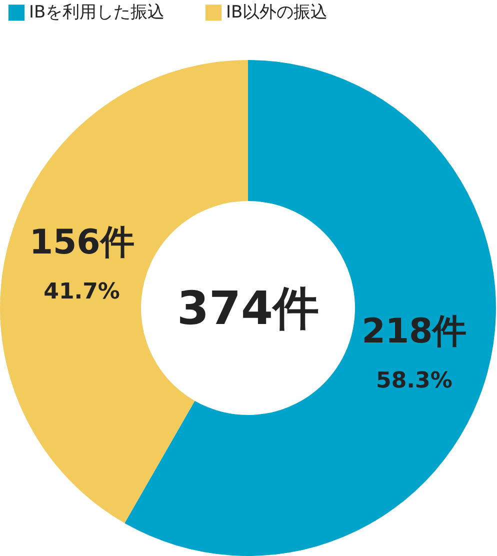 The image size is (497, 556). Describe the element at coordinates (414, 381) in the screenshot. I see `text: 58.3%` at that location.